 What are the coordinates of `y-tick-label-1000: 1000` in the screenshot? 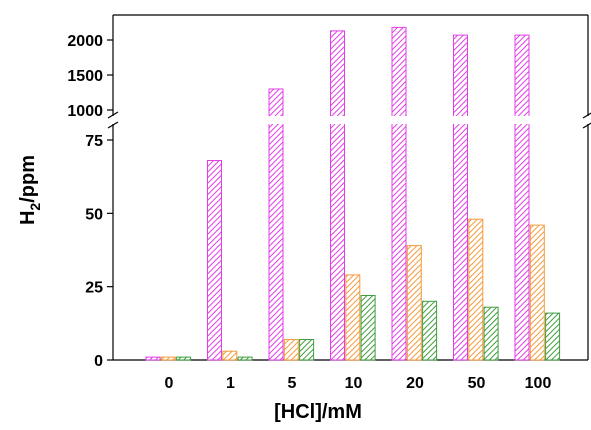 It's located at (85, 111).